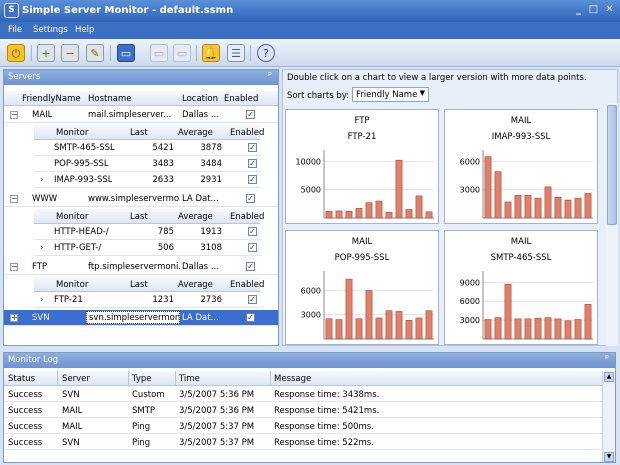 The width and height of the screenshot is (620, 465). Describe the element at coordinates (147, 180) in the screenshot. I see `monitor-row: › IMAP-993-SSL 2633 2931 ✓` at that location.